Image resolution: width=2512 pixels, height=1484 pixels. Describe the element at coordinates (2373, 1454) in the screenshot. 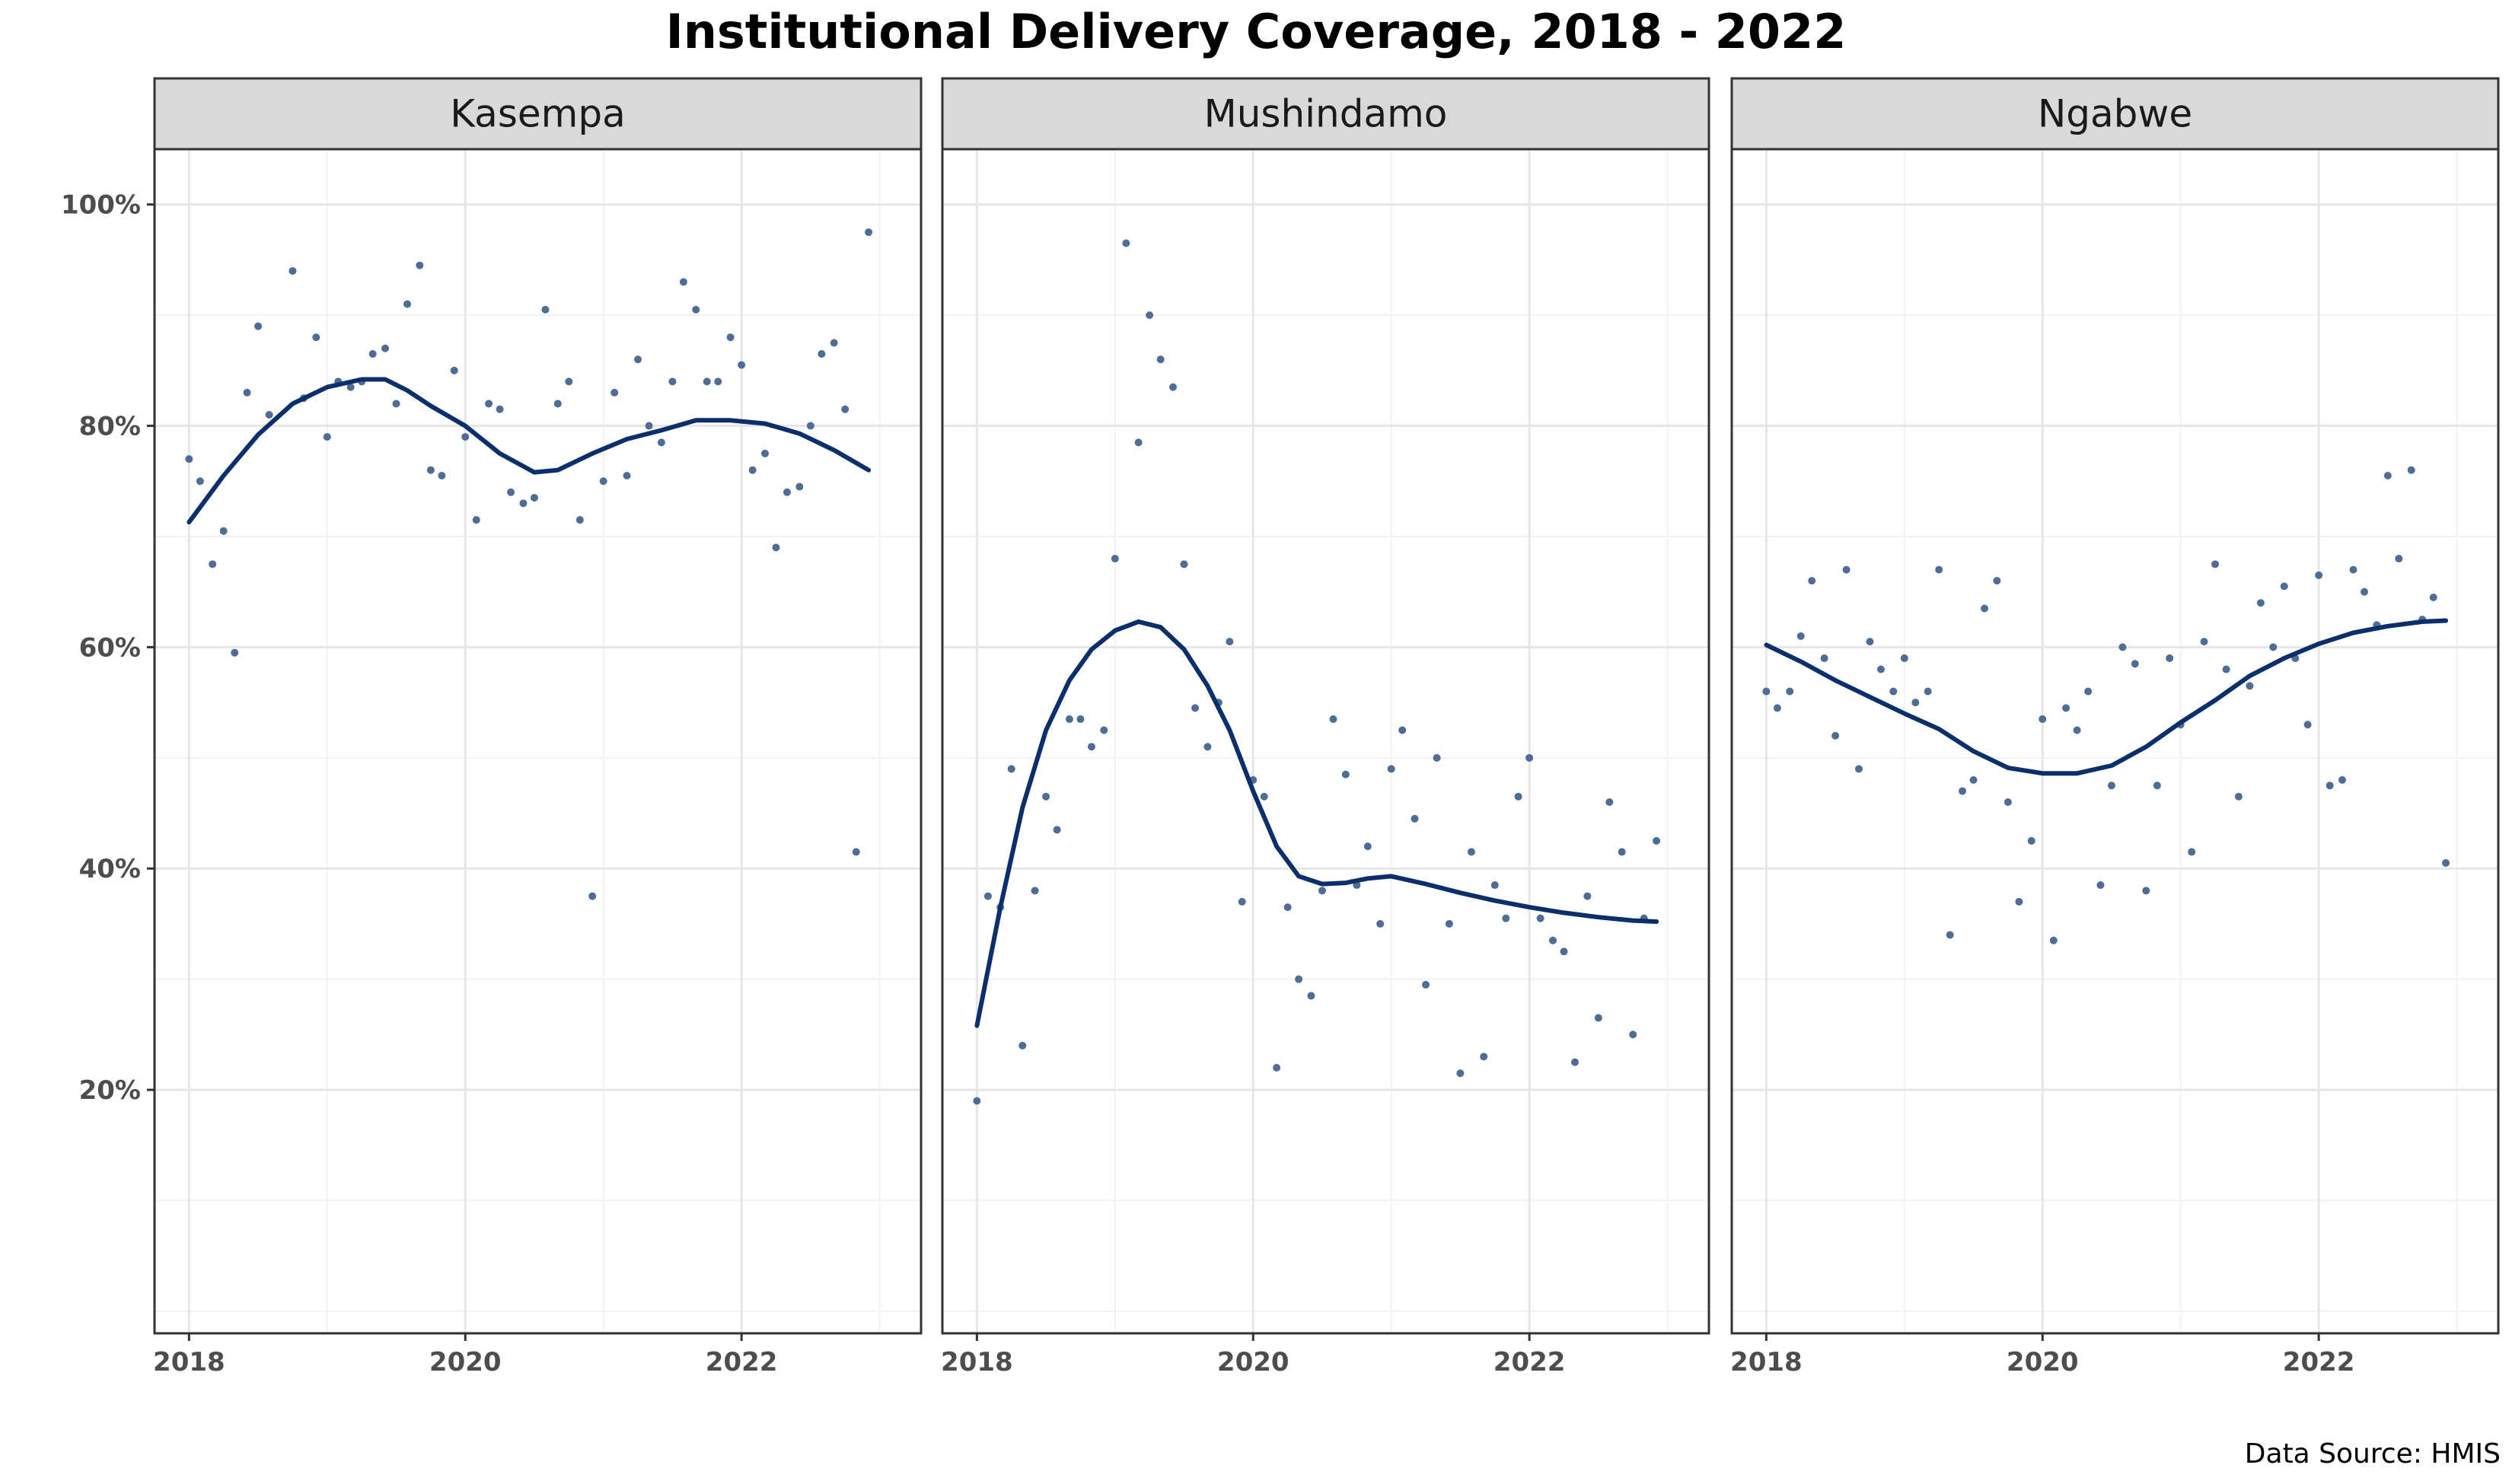

I see `data-source-caption: Data Source: HMIS` at that location.